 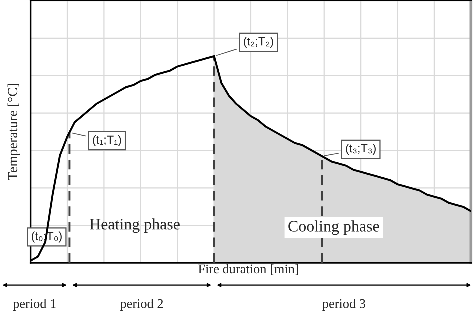 I want to click on annotation: Heating phase, so click(x=135, y=226).